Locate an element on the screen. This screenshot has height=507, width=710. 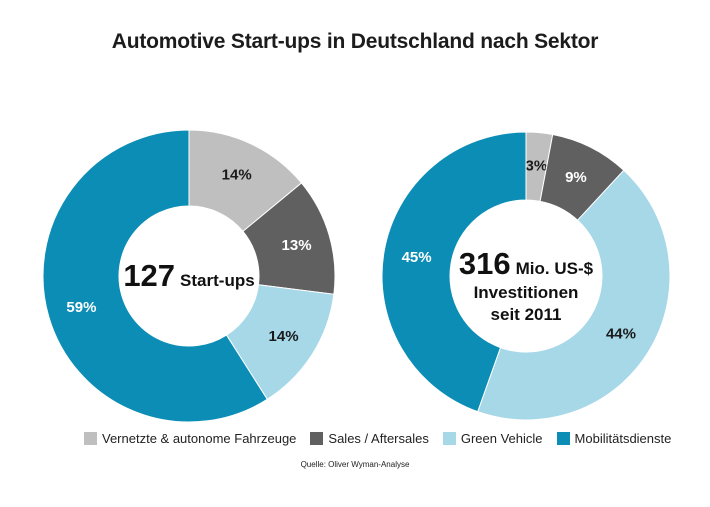
slice-label-startups-mobility-services: 59% is located at coordinates (81, 307).